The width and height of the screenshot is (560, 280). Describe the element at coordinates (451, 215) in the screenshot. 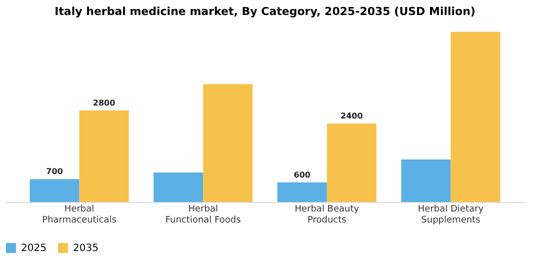

I see `x-tick-label: Herbal Dietary Supplements` at that location.